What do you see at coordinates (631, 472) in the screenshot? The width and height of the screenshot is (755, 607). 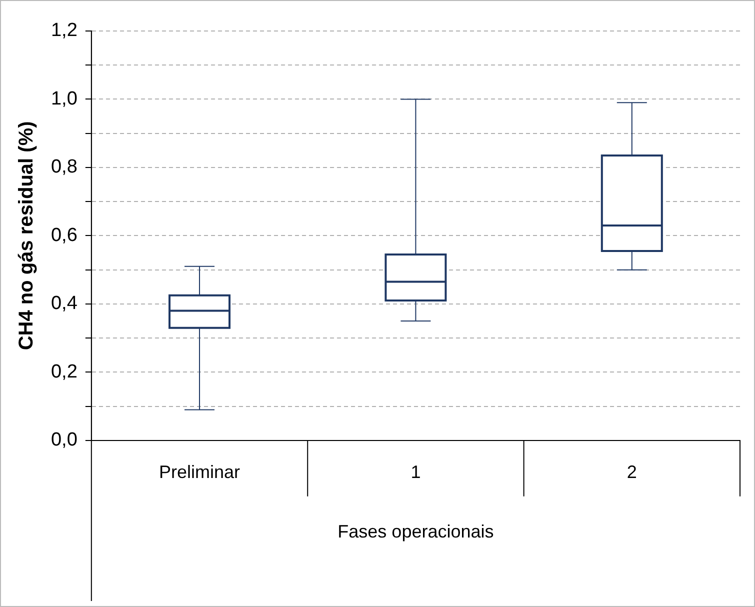 I see `x-tick-label: 2` at bounding box center [631, 472].